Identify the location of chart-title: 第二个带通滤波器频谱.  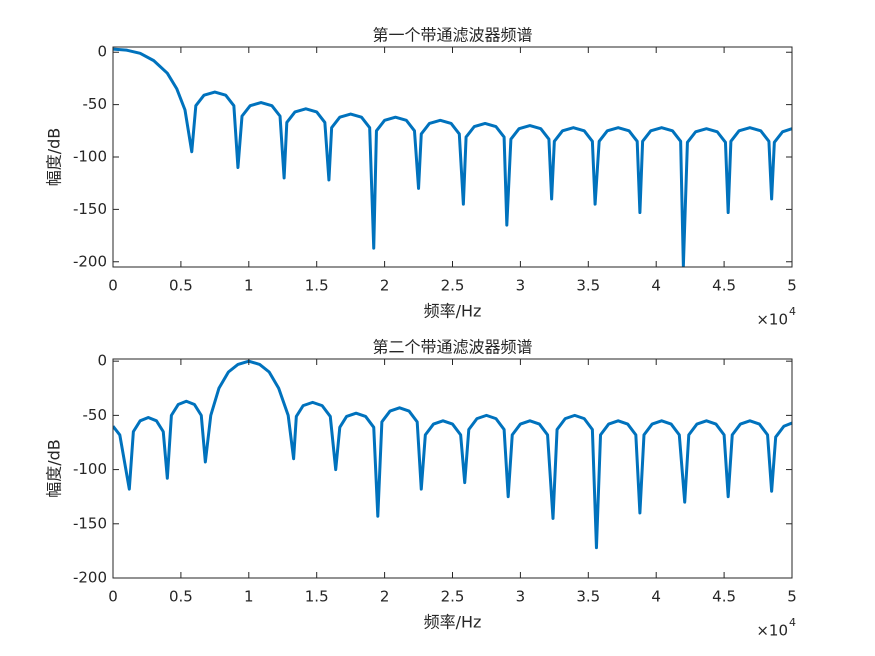
(452, 347).